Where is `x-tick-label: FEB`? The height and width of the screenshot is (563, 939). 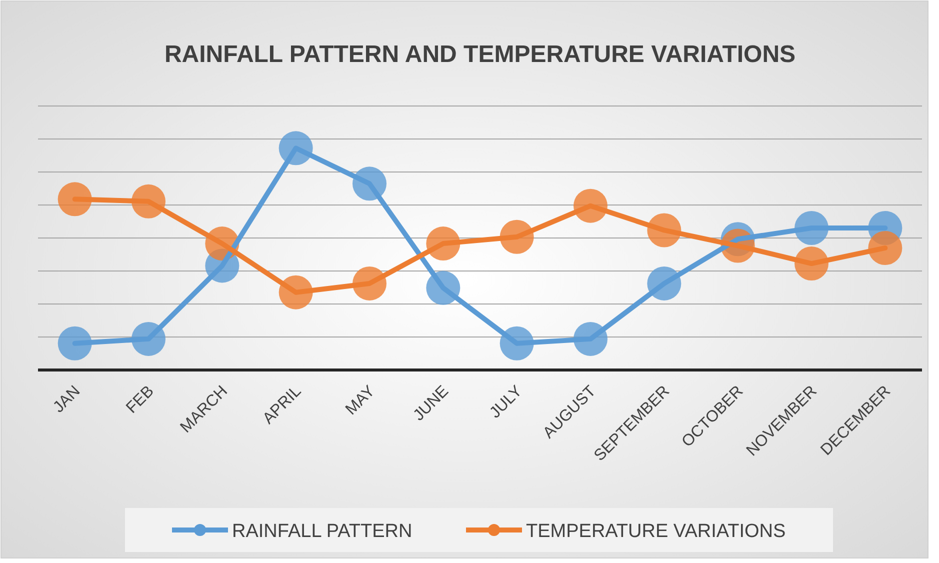
x-tick-label: FEB is located at coordinates (140, 399).